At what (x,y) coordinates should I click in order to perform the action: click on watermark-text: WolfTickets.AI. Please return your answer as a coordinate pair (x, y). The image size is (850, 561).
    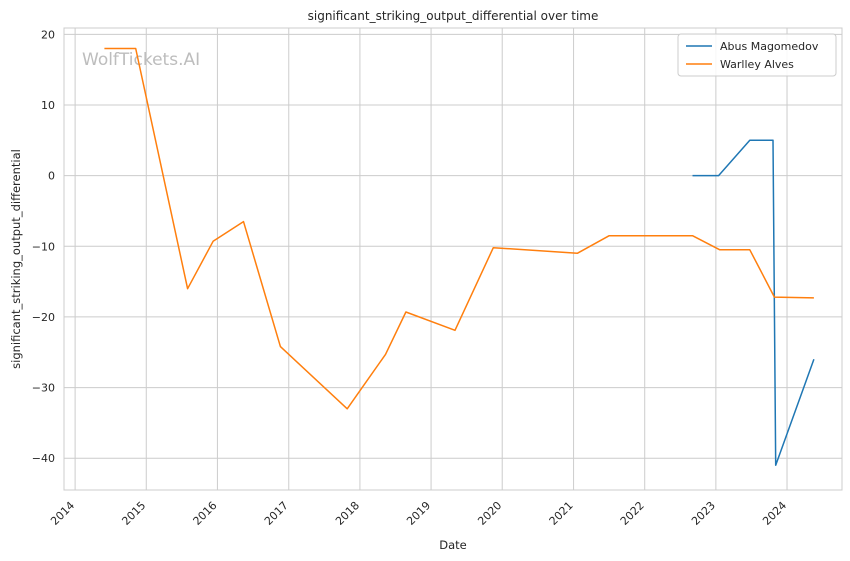
    Looking at the image, I should click on (141, 60).